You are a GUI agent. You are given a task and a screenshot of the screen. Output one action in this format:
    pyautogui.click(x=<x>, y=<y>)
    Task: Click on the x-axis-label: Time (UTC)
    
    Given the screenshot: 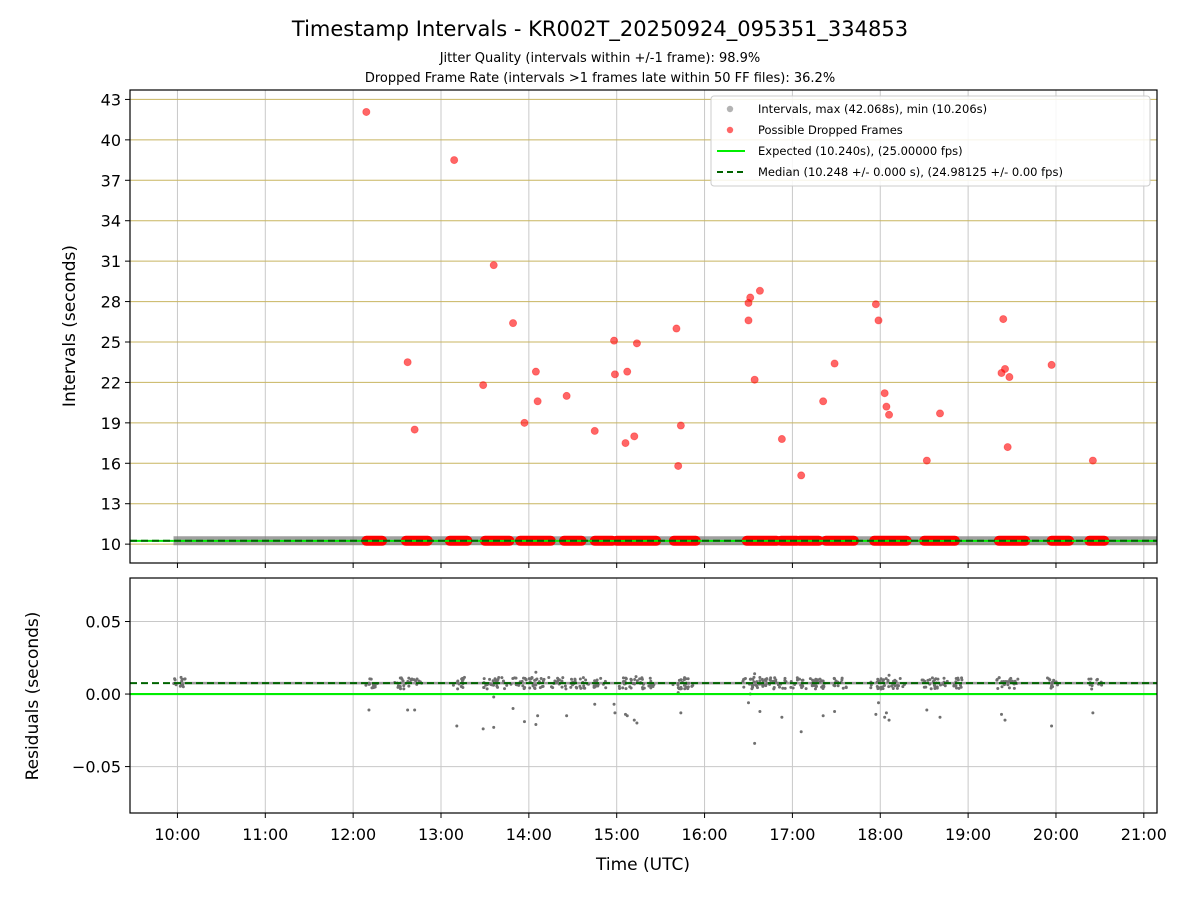 What is the action you would take?
    pyautogui.click(x=642, y=865)
    